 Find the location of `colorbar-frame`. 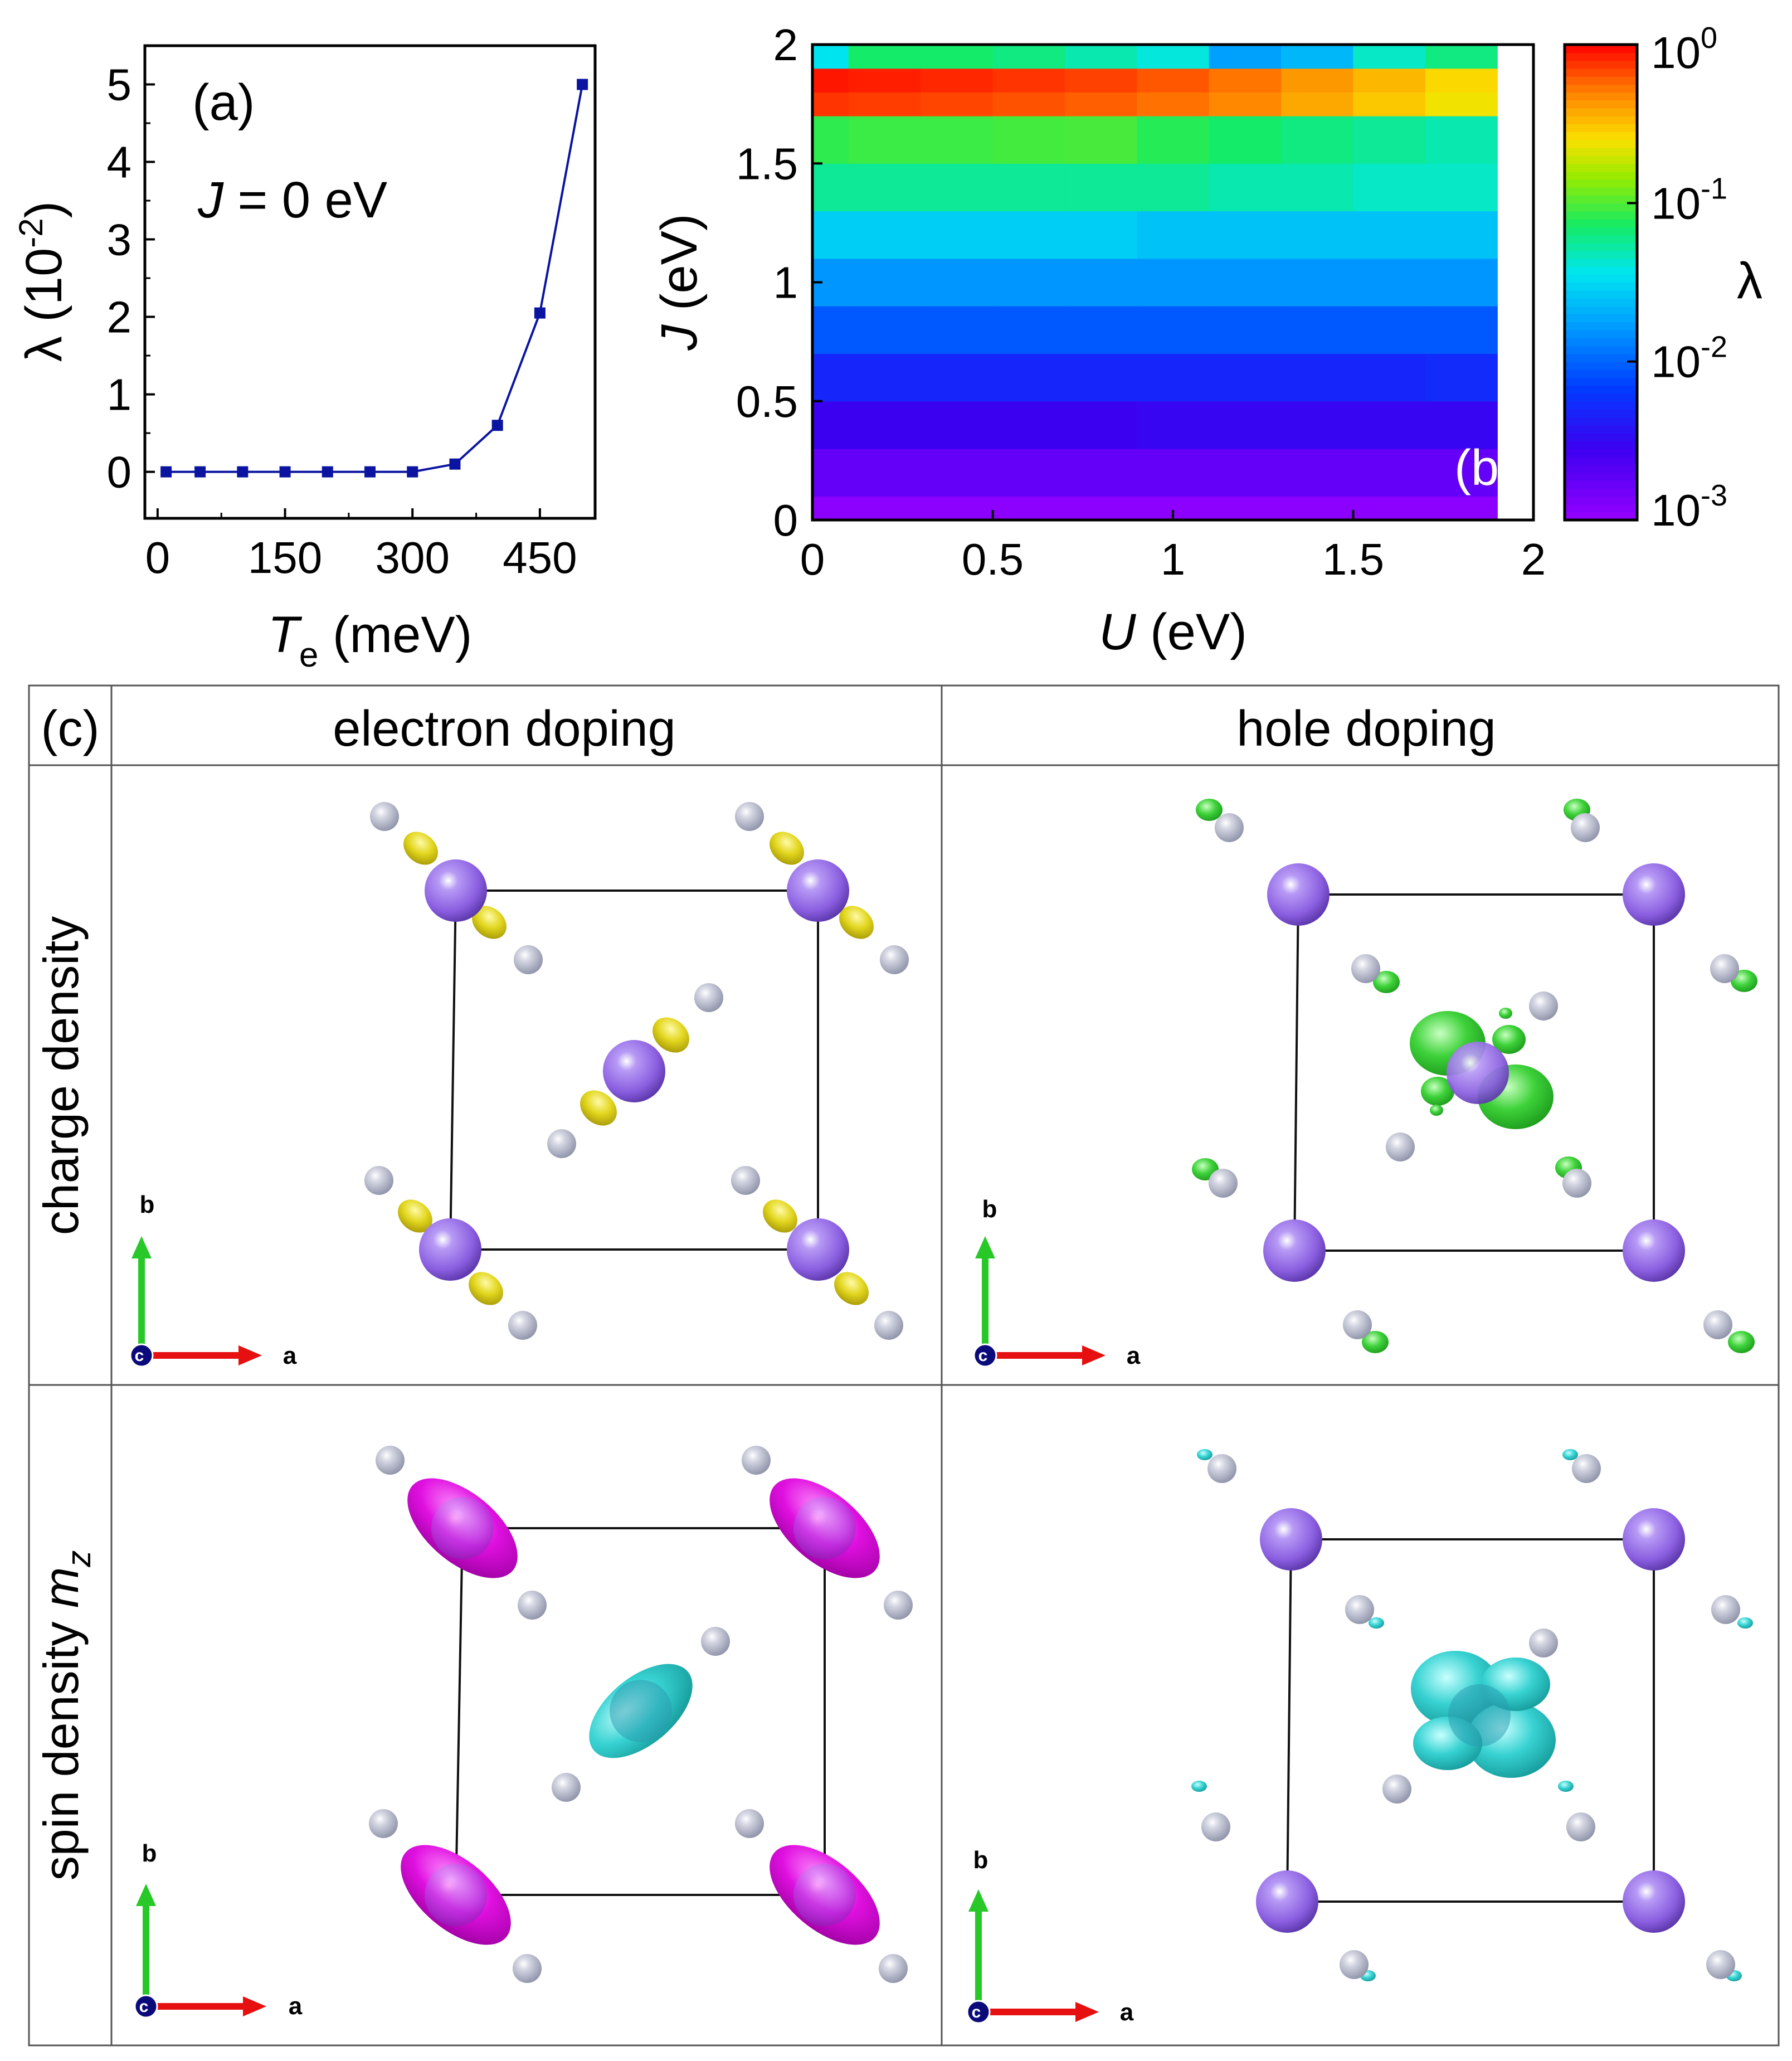

colorbar-frame is located at coordinates (1601, 282).